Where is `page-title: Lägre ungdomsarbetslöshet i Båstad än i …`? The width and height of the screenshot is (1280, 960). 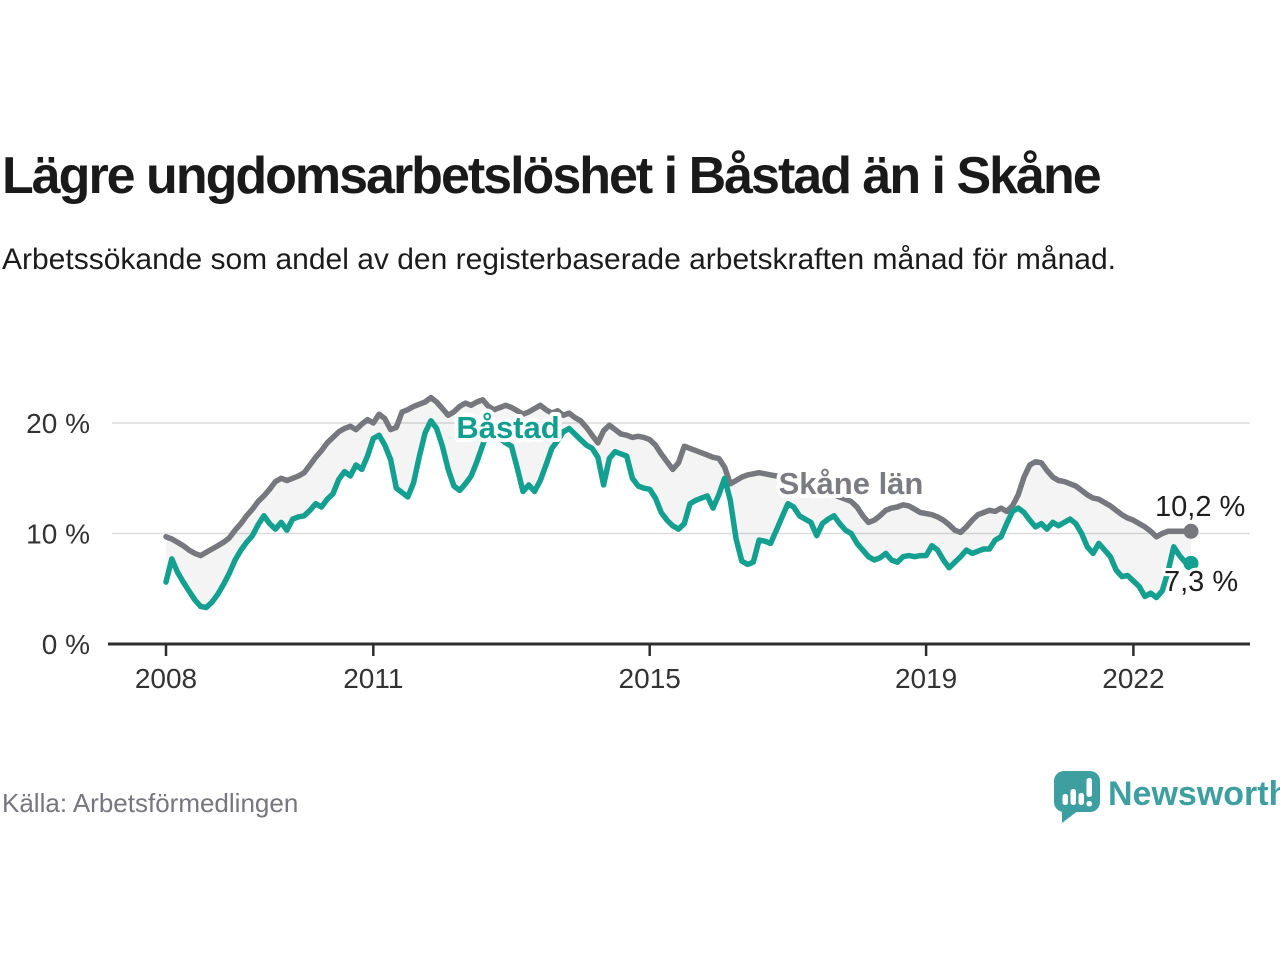 page-title: Lägre ungdomsarbetslöshet i Båstad än i … is located at coordinates (552, 176).